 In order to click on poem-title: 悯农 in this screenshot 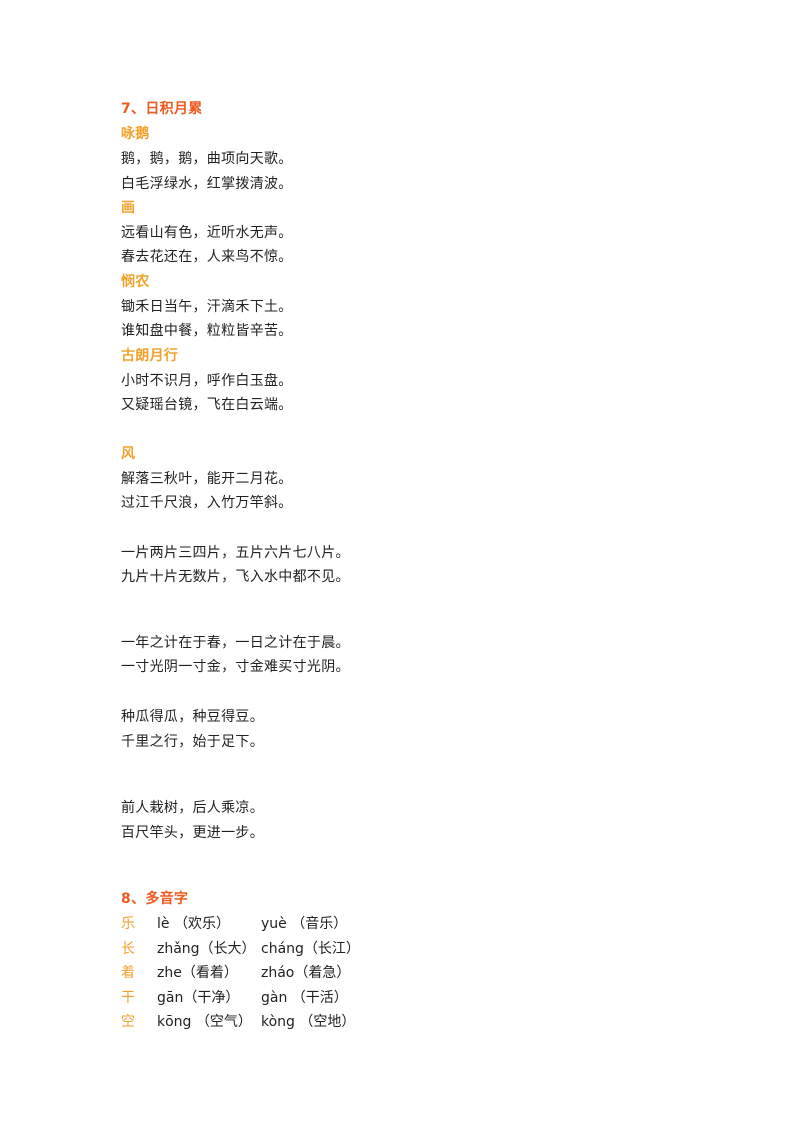, I will do `click(135, 282)`.